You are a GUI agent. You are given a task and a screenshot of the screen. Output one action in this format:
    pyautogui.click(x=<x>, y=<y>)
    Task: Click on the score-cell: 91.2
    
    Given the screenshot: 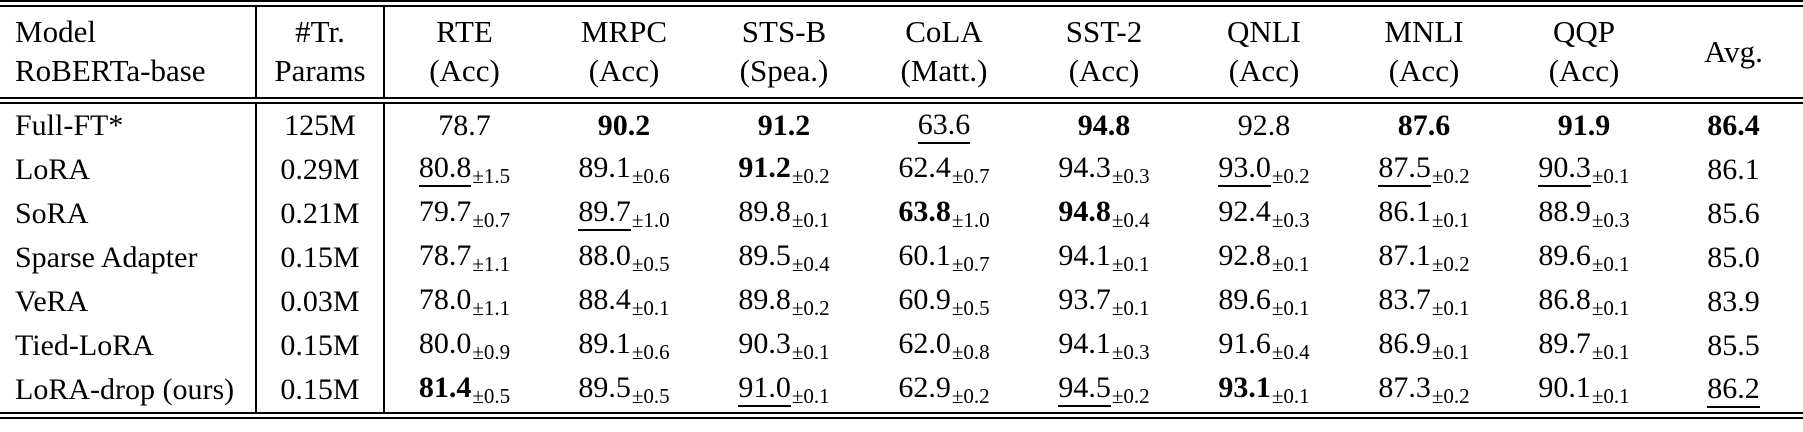 What is the action you would take?
    pyautogui.click(x=784, y=125)
    